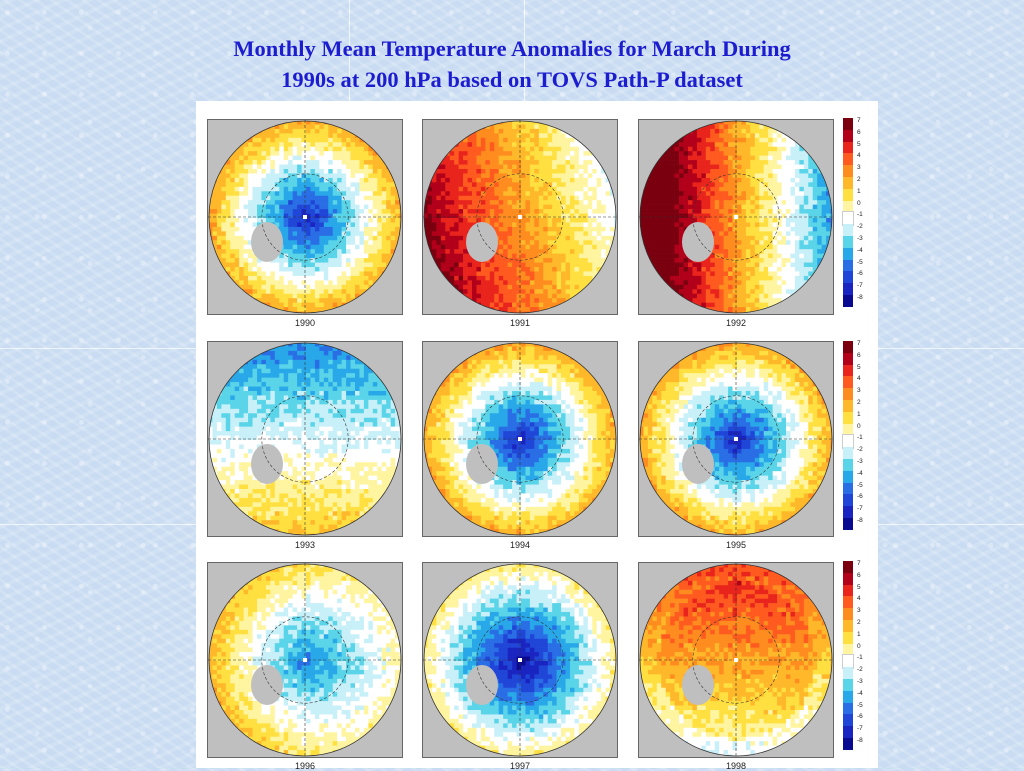 The width and height of the screenshot is (1024, 771). I want to click on panel-year-label: 1996, so click(305, 766).